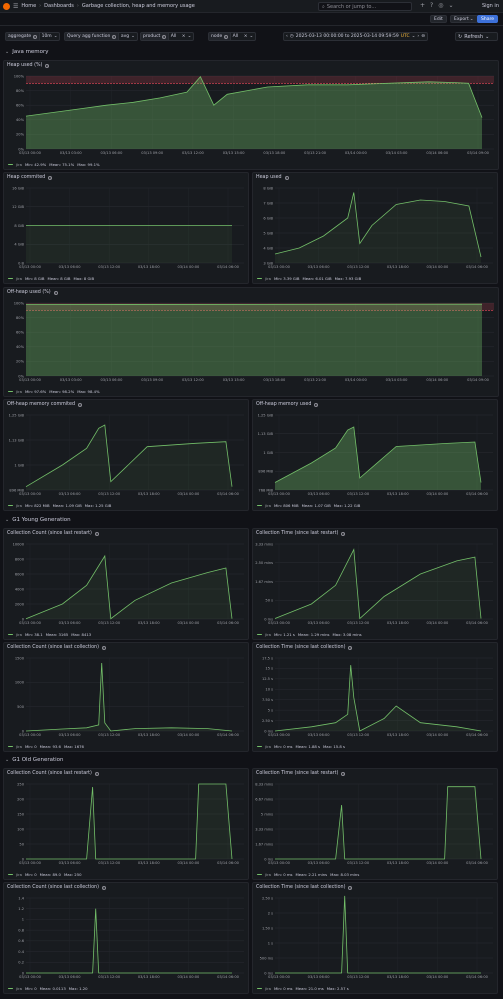  What do you see at coordinates (88, 391) in the screenshot?
I see `legend-max: Max: 98.4%` at bounding box center [88, 391].